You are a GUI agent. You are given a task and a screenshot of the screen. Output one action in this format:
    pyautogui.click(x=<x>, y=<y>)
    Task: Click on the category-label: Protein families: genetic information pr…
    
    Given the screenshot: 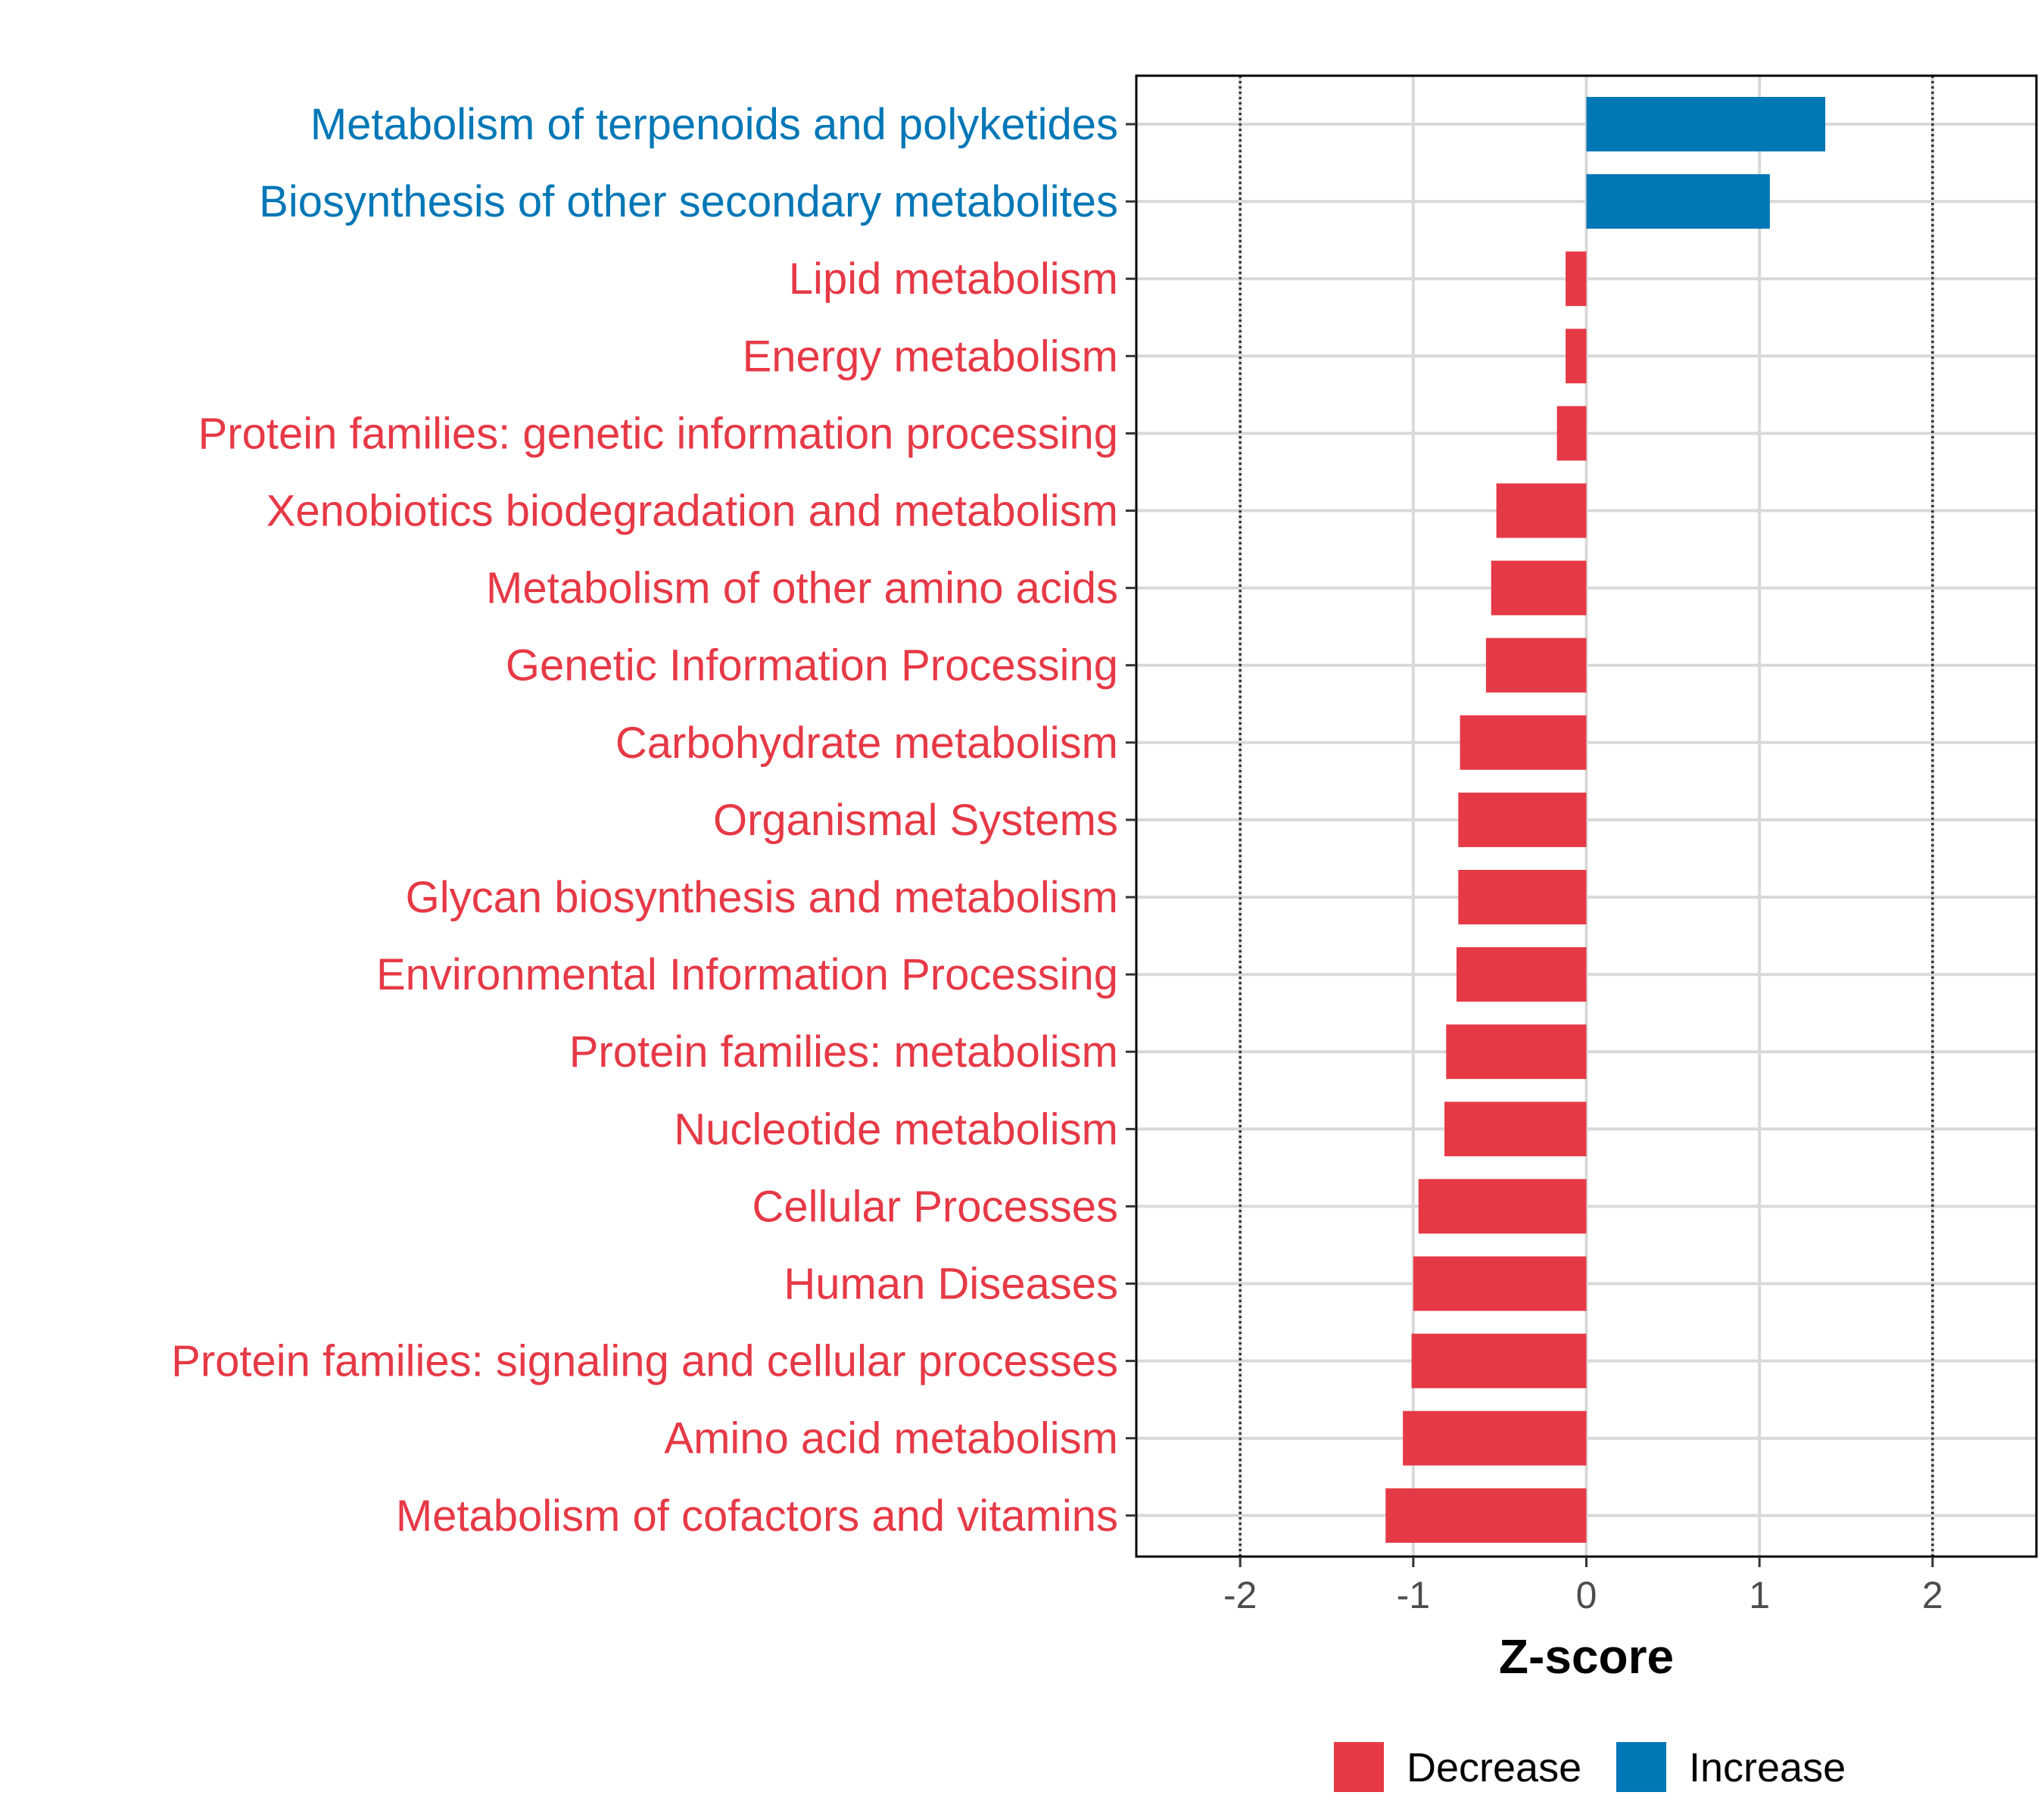 What is the action you would take?
    pyautogui.click(x=658, y=434)
    